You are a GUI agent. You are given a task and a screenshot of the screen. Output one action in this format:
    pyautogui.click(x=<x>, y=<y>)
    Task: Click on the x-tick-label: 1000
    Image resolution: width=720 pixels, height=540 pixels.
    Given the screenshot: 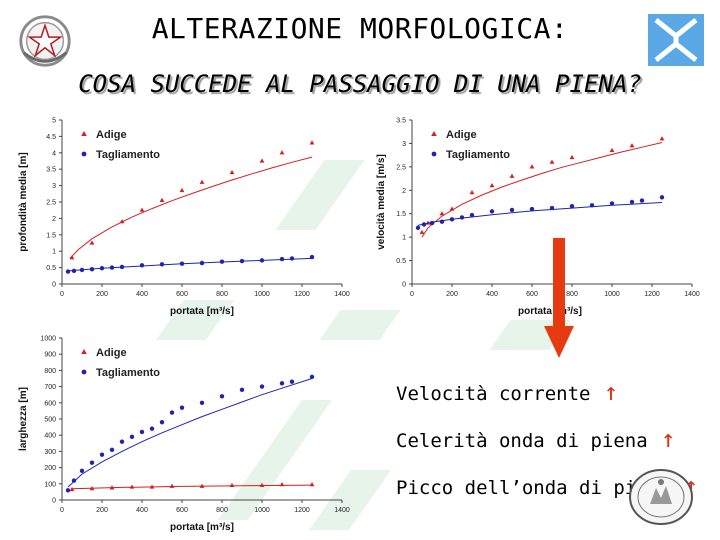 What is the action you would take?
    pyautogui.click(x=262, y=294)
    